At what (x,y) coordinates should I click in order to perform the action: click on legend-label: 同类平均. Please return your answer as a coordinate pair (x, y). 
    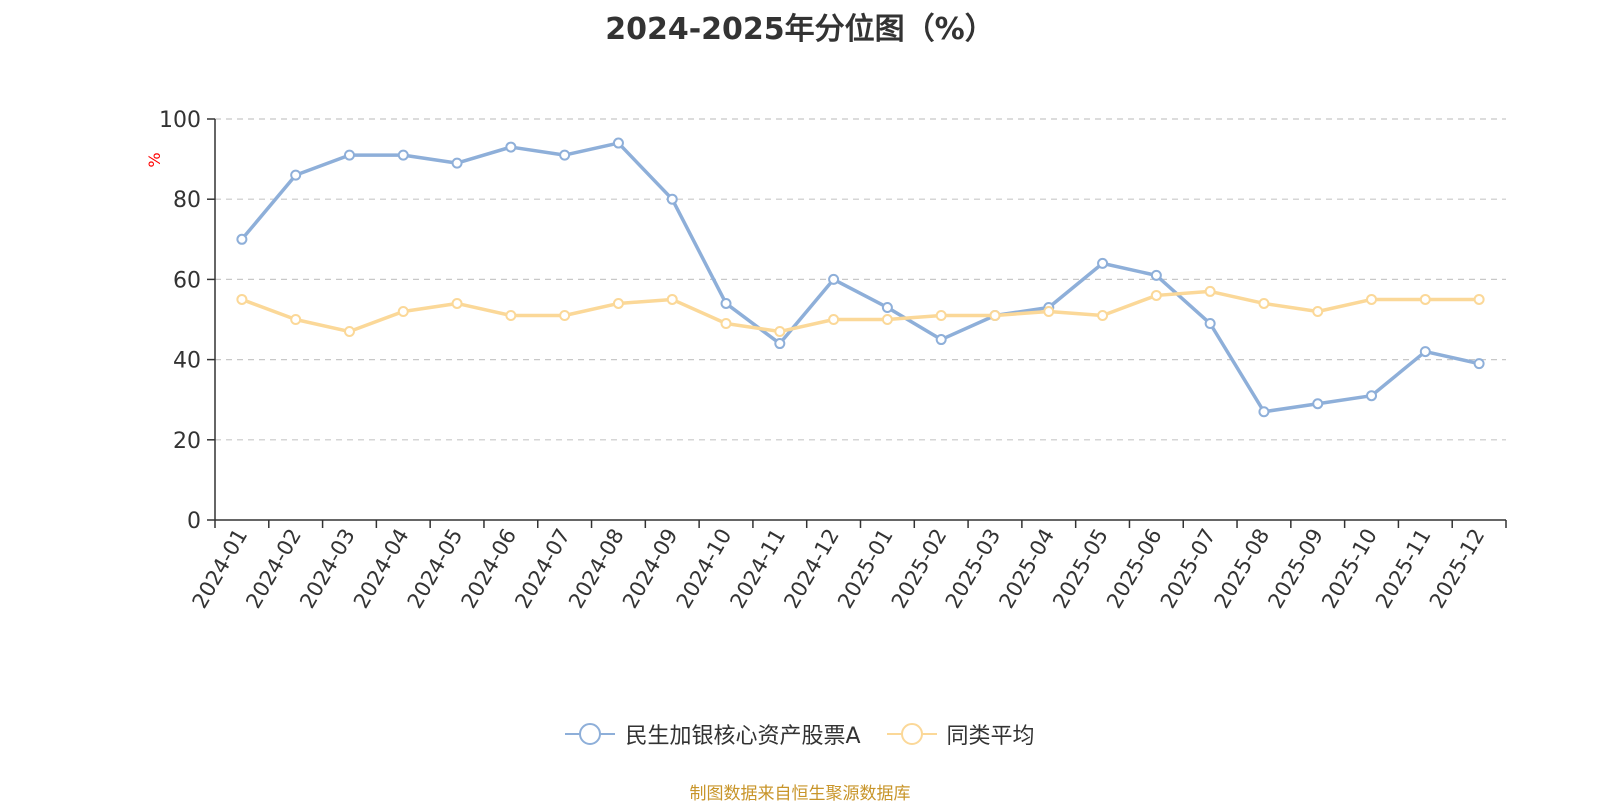
    Looking at the image, I should click on (990, 736).